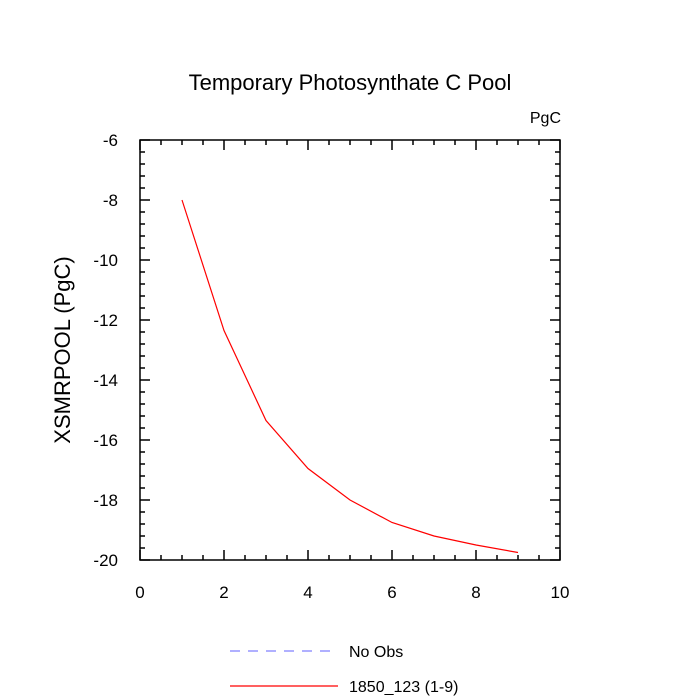 The width and height of the screenshot is (700, 700). Describe the element at coordinates (307, 592) in the screenshot. I see `x-tick-label: 4` at that location.